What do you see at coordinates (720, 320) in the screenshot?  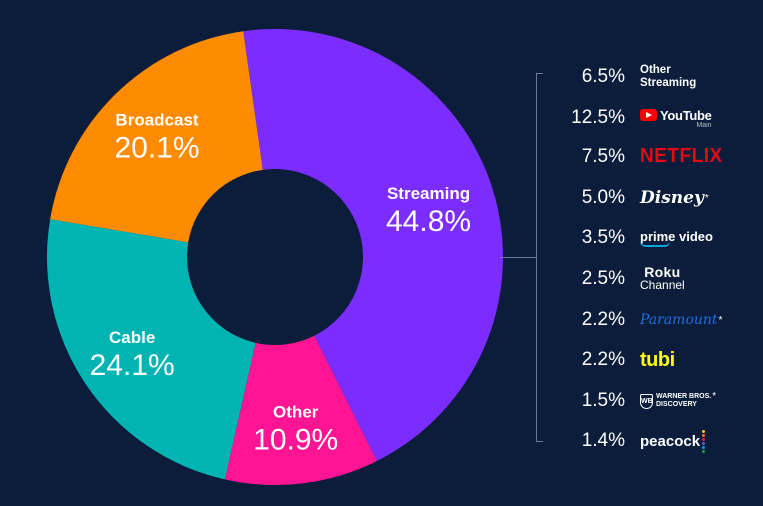 I see `paramount-footnote-mark: *` at bounding box center [720, 320].